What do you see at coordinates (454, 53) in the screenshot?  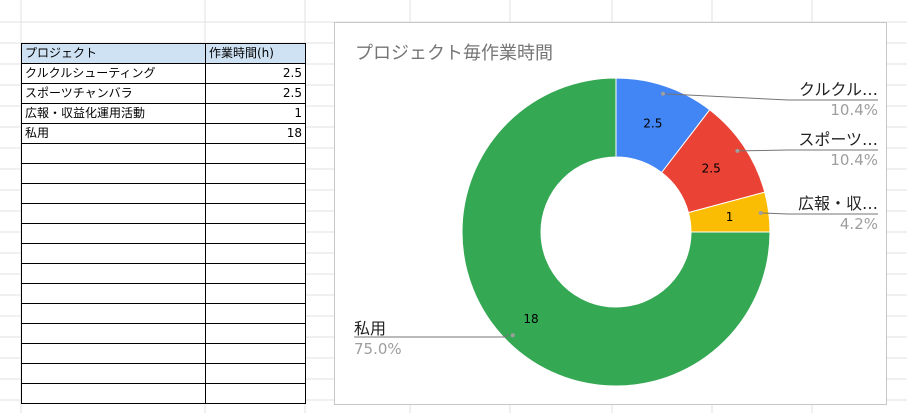 I see `chart-title: プロジェクト毎作業時間` at bounding box center [454, 53].